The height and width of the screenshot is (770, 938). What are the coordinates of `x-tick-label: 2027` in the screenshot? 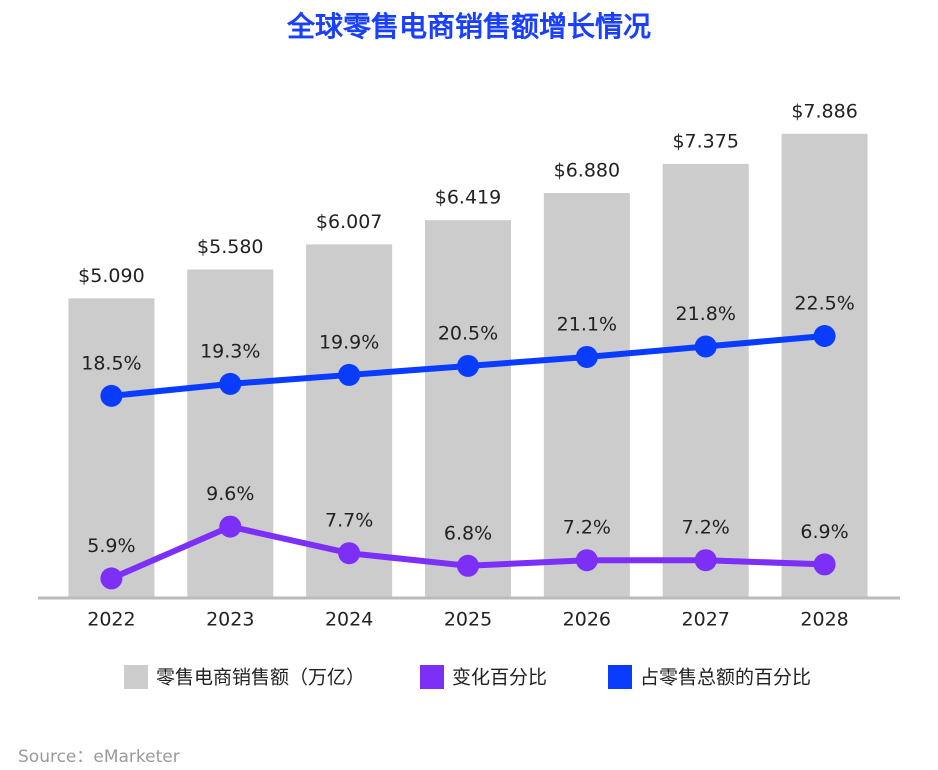 It's located at (706, 620).